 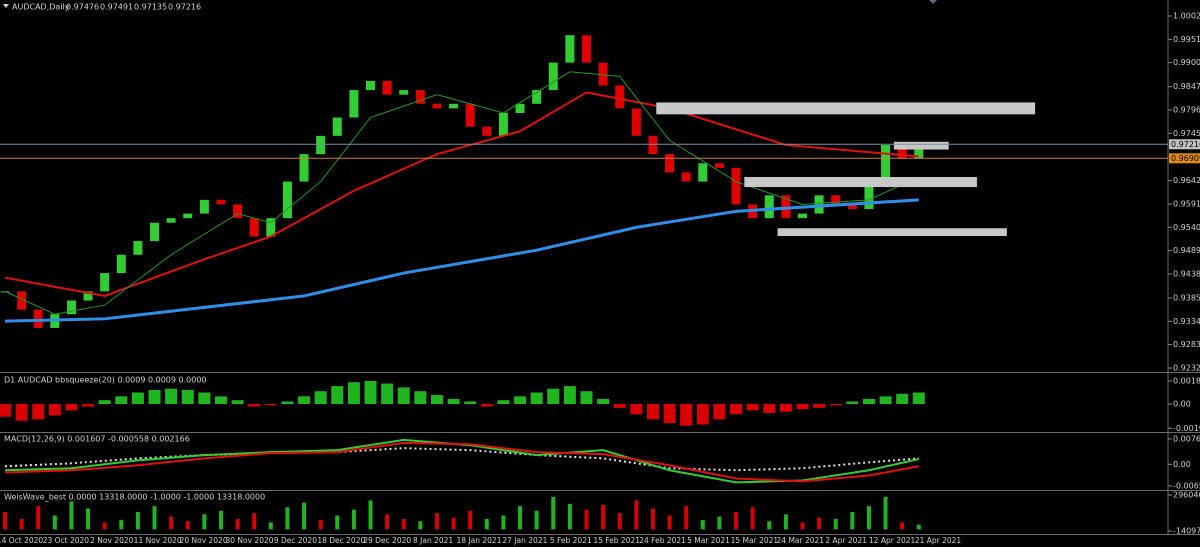 What do you see at coordinates (1186, 381) in the screenshot?
I see `y-tick-label: 0.0018` at bounding box center [1186, 381].